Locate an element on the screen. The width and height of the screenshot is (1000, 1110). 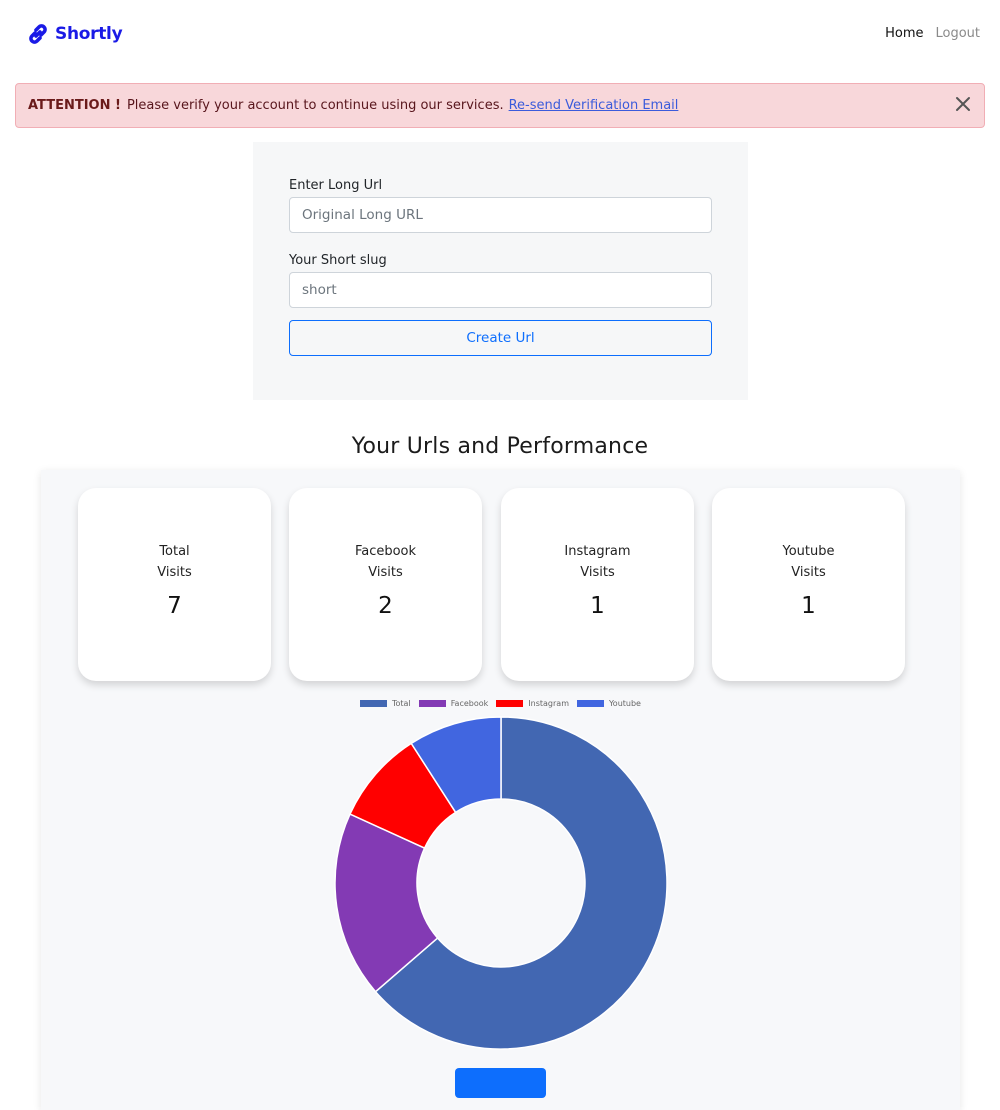
stat-label: Youtube Visits is located at coordinates (808, 562).